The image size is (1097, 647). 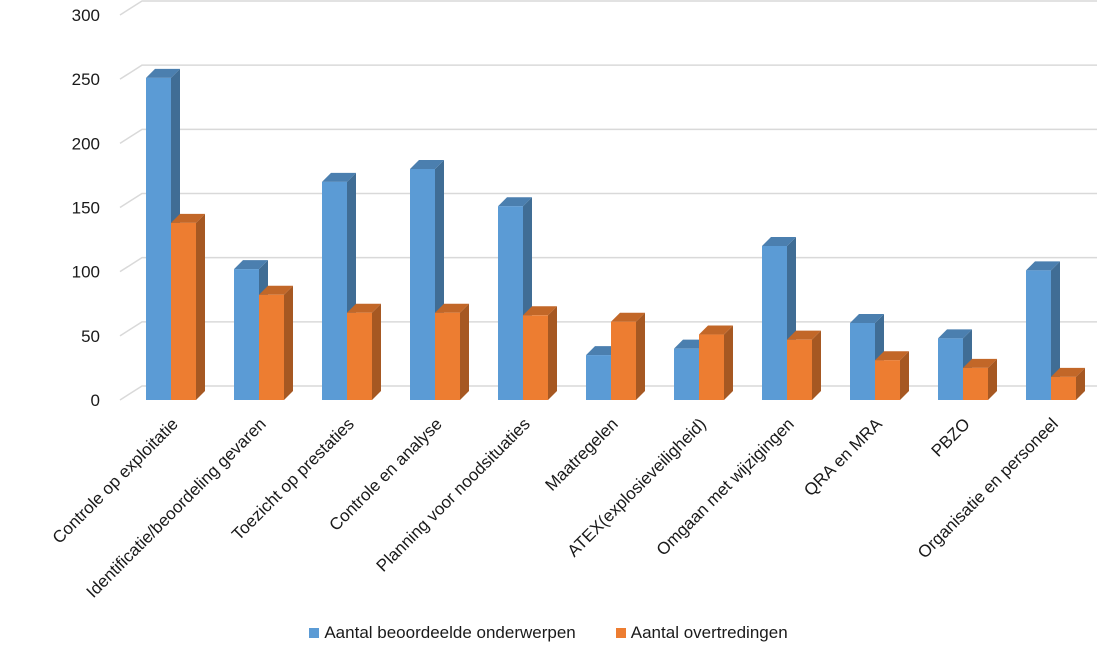 I want to click on y-tick-label: 0, so click(x=95, y=400).